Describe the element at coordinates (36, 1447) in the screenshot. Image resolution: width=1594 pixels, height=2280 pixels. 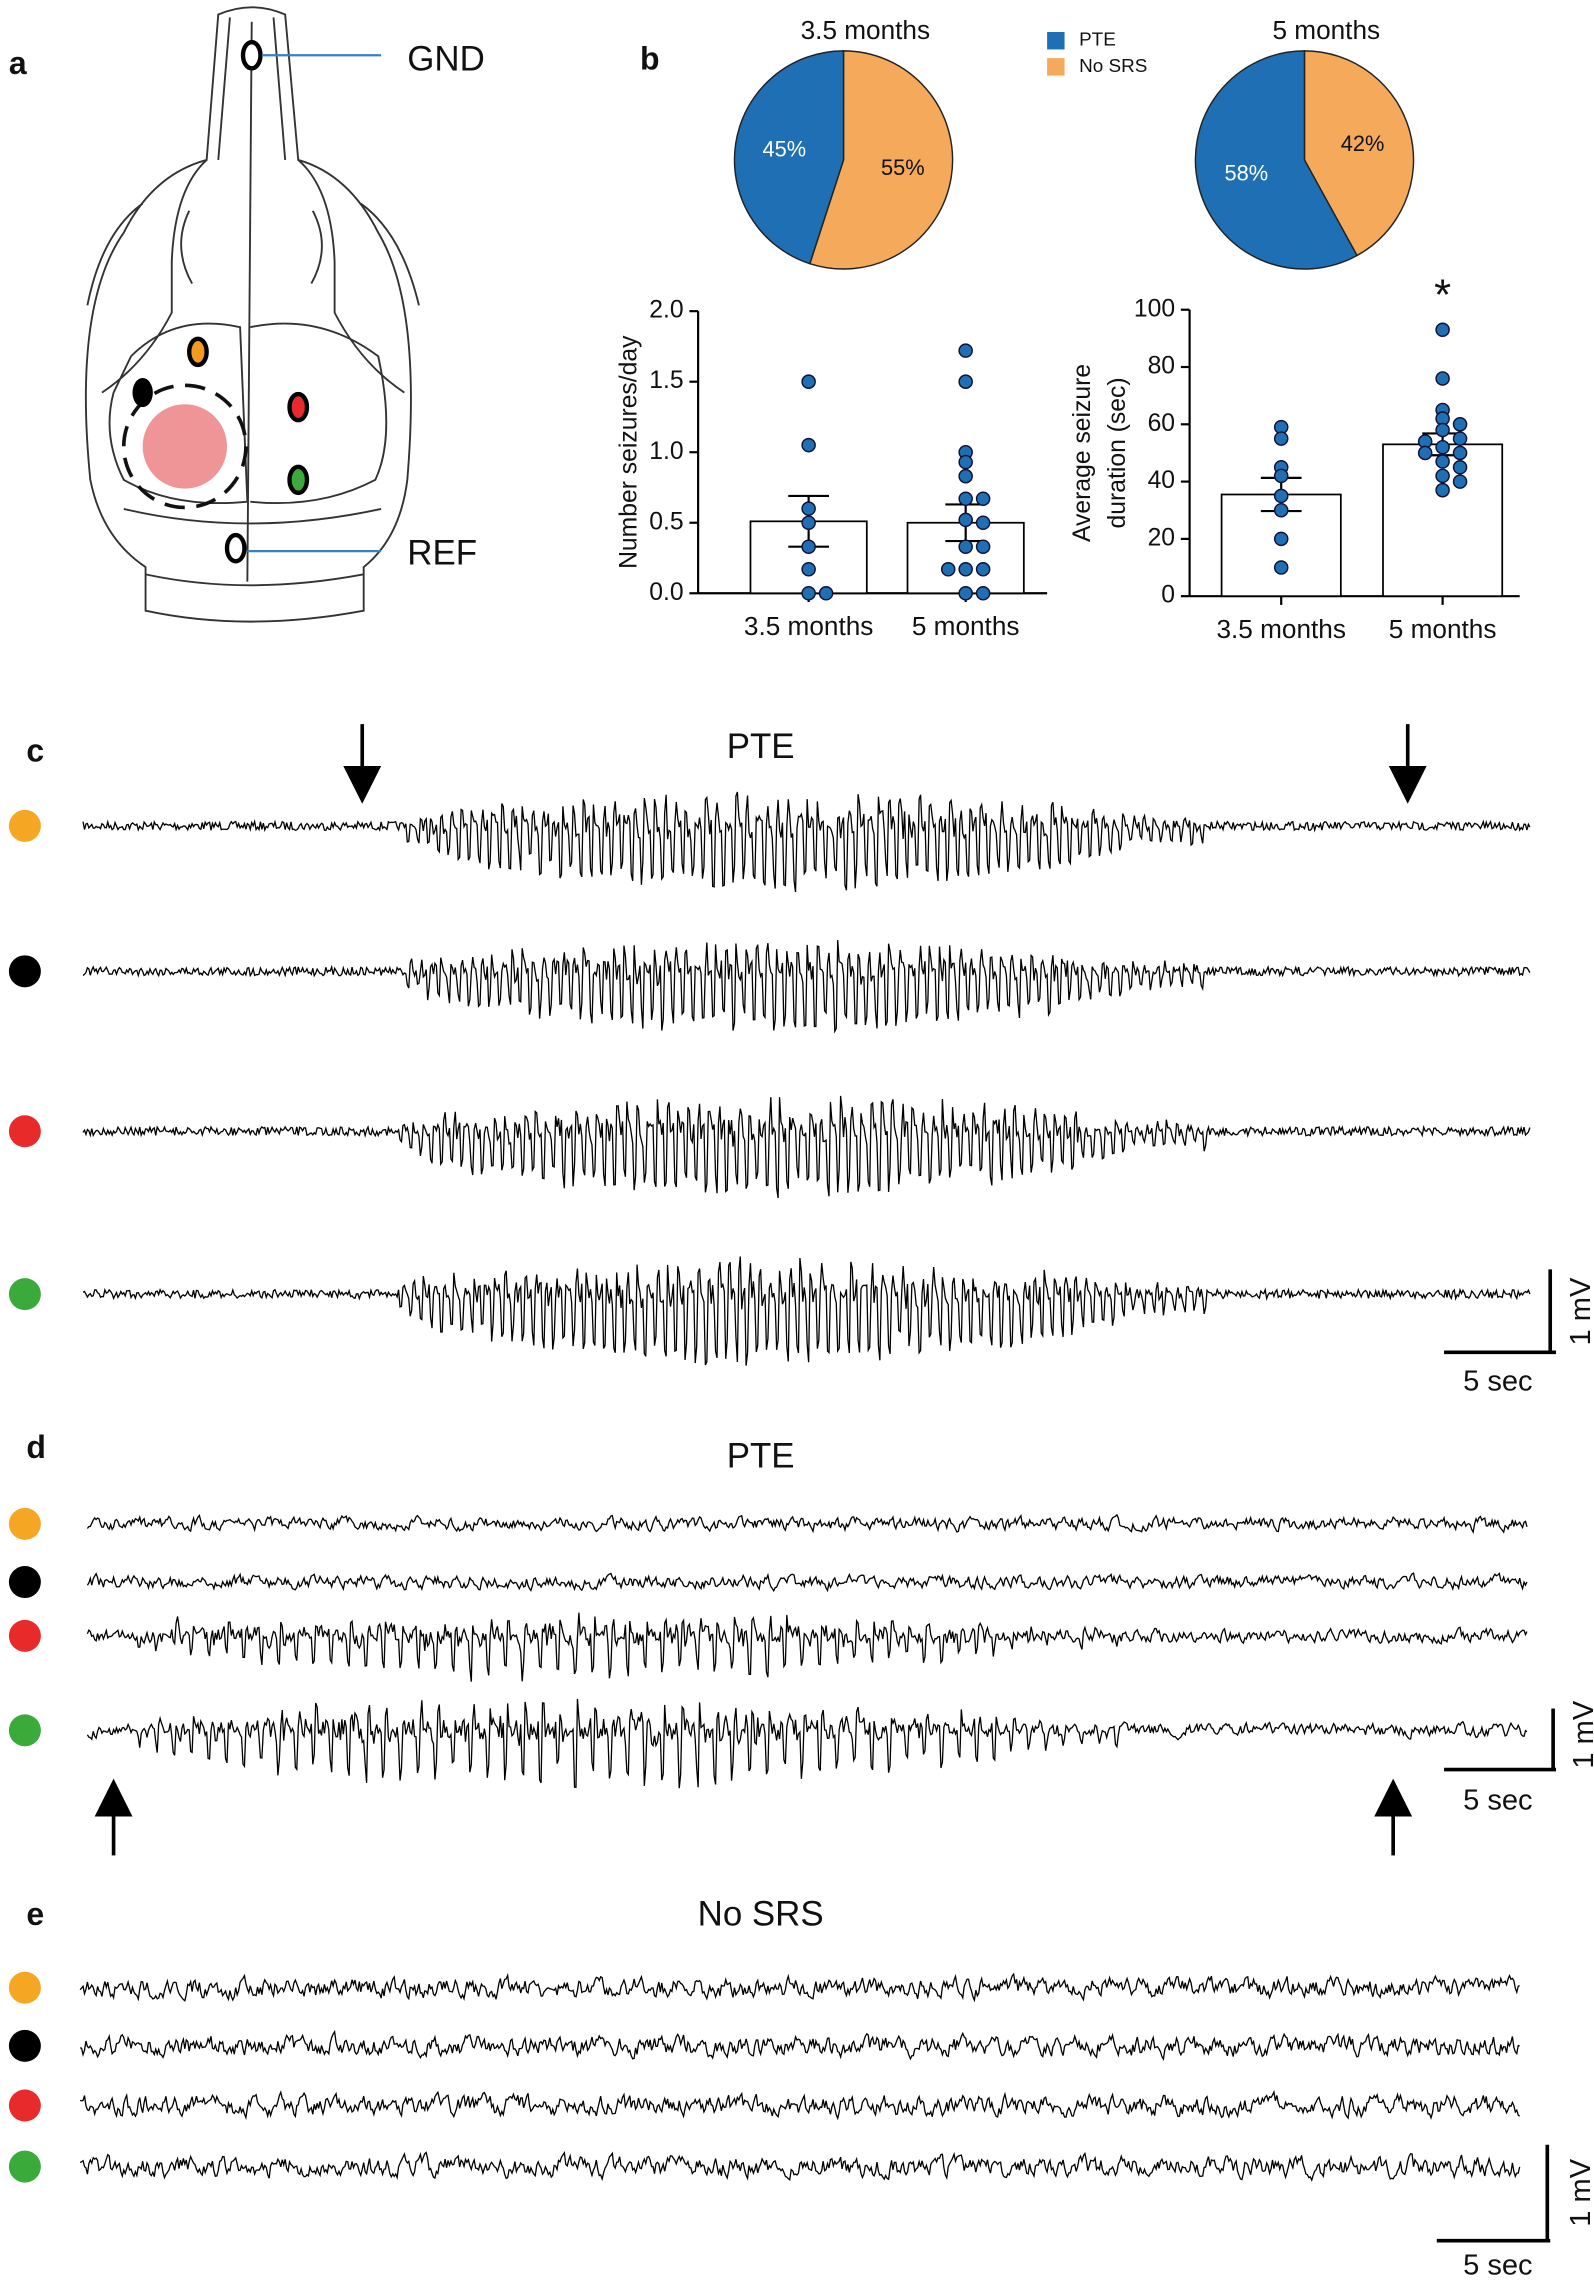
I see `panel-label: d` at that location.